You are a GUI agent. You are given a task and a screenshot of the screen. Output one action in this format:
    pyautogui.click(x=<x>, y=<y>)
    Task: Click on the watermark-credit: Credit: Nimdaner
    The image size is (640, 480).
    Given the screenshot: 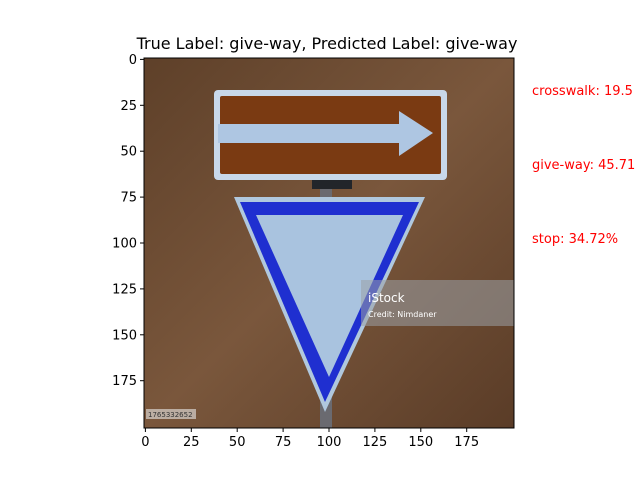 What is the action you would take?
    pyautogui.click(x=402, y=314)
    